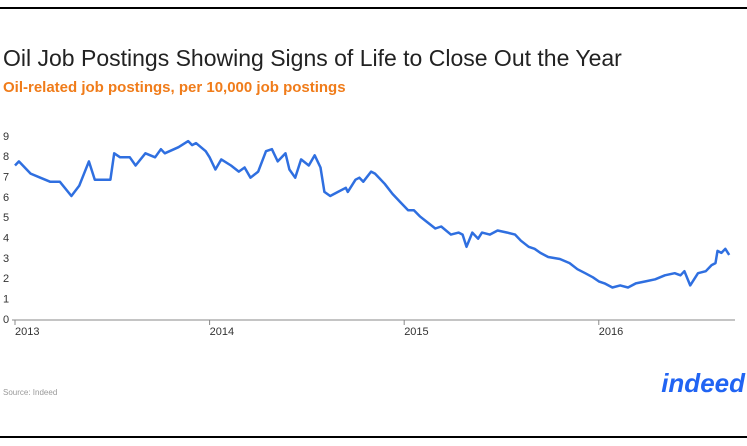  Describe the element at coordinates (6, 300) in the screenshot. I see `y-tick-label: 1` at that location.